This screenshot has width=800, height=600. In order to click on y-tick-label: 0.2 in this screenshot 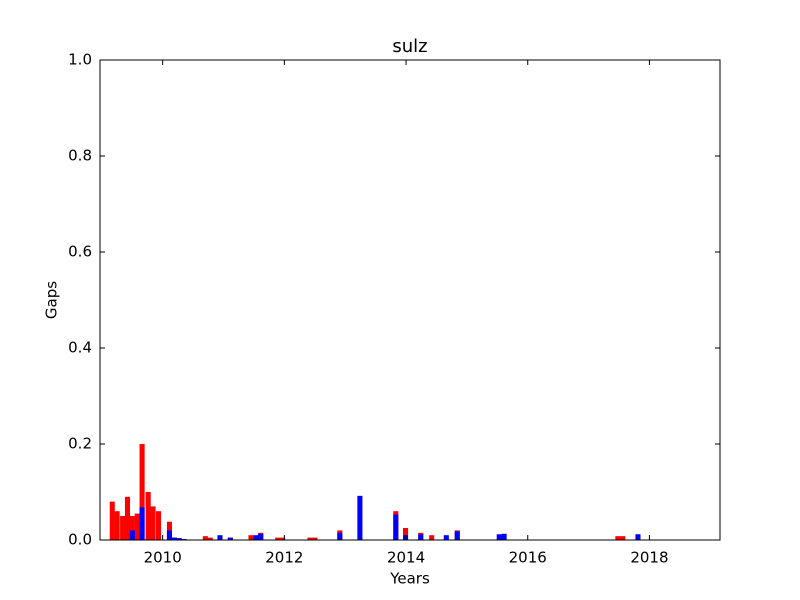, I will do `click(80, 444)`.